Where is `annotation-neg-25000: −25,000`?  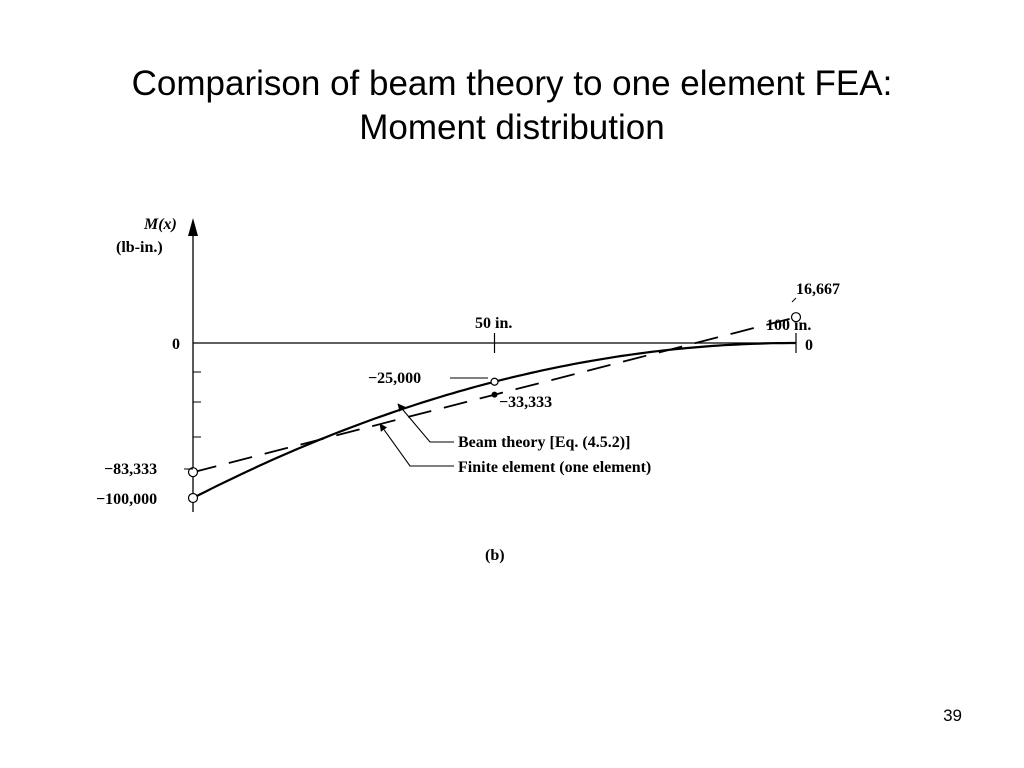
annotation-neg-25000: −25,000 is located at coordinates (394, 378).